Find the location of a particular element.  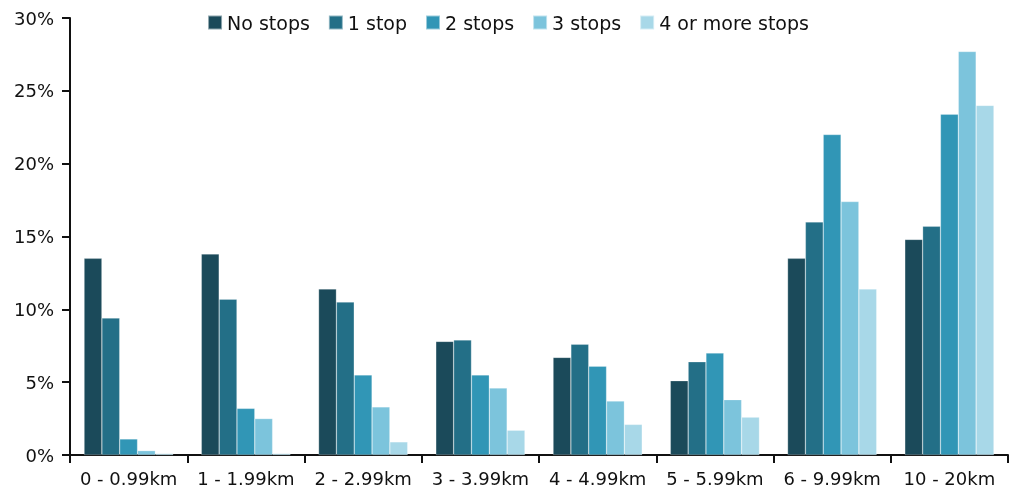

legend-label: 2 stops is located at coordinates (480, 22).